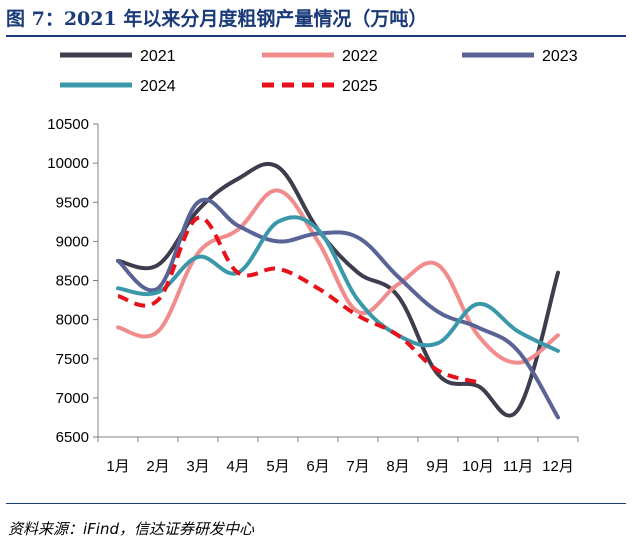  Describe the element at coordinates (68, 163) in the screenshot. I see `y-tick-label: 10000` at that location.